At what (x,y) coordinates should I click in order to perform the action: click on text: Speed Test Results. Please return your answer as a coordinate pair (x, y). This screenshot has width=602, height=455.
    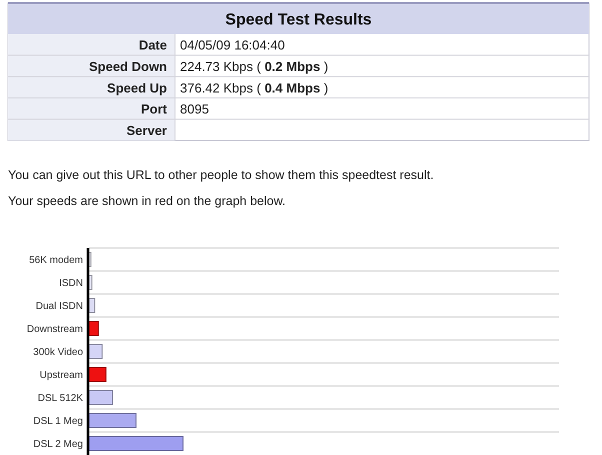
    Looking at the image, I should click on (298, 20).